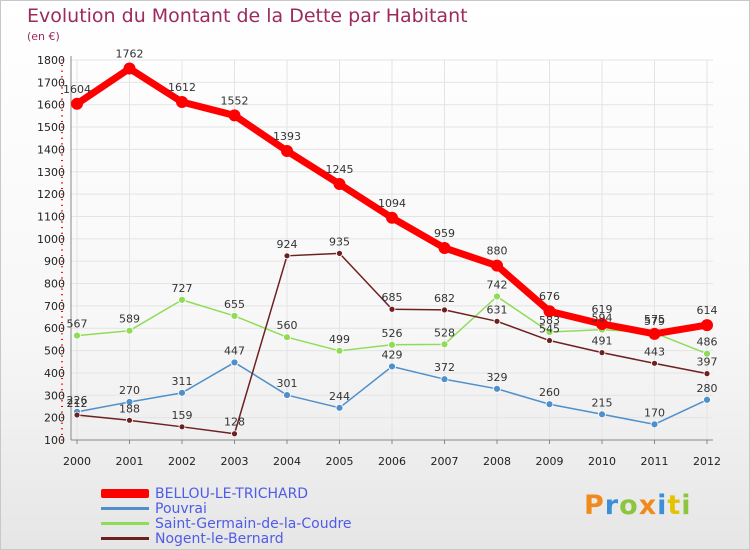 Image resolution: width=750 pixels, height=550 pixels. Describe the element at coordinates (234, 422) in the screenshot. I see `data-label-nogent: 128` at that location.